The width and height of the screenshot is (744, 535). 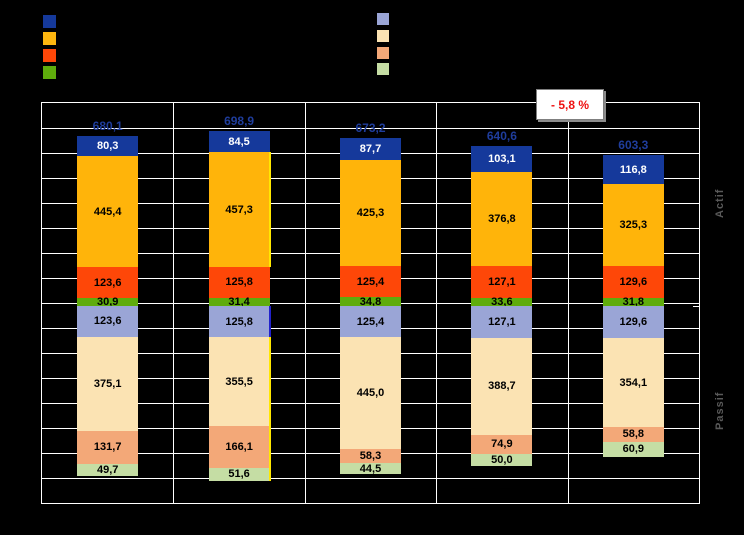 What do you see at coordinates (633, 145) in the screenshot?
I see `bar-total-label-5: 603,3` at bounding box center [633, 145].